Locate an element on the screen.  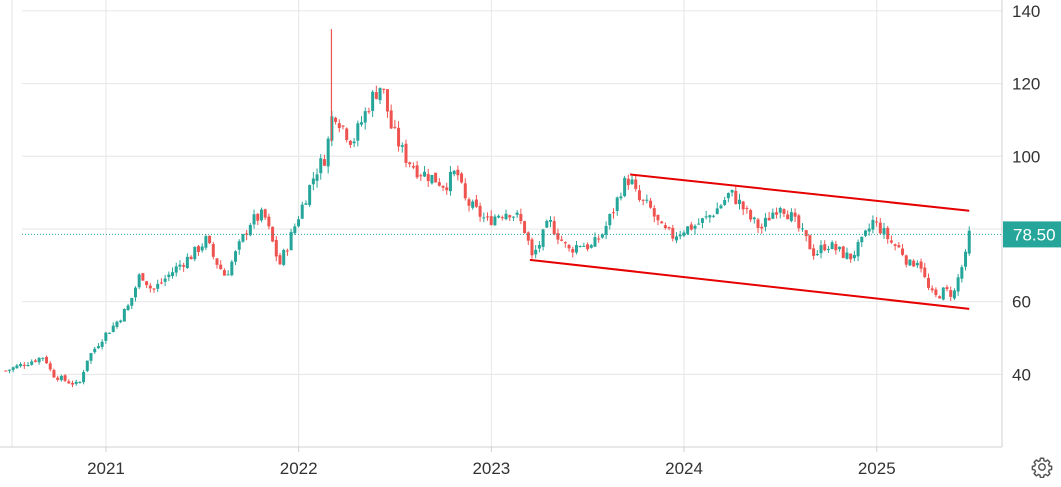
x-tick-label: 2024 is located at coordinates (684, 468).